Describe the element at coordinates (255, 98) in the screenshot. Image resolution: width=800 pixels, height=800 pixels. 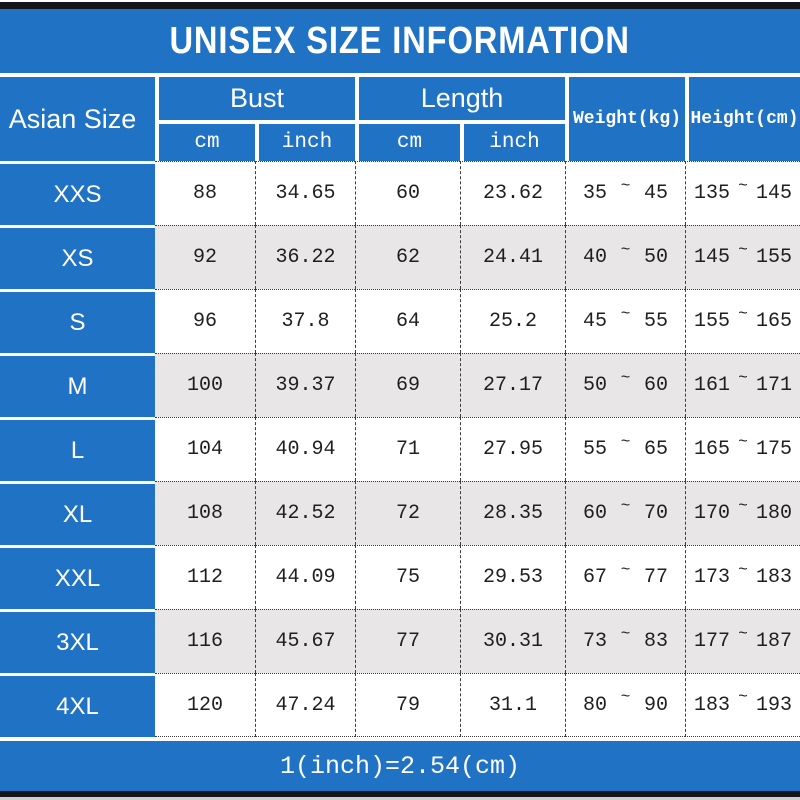
I see `col-header-bust: Bust` at that location.